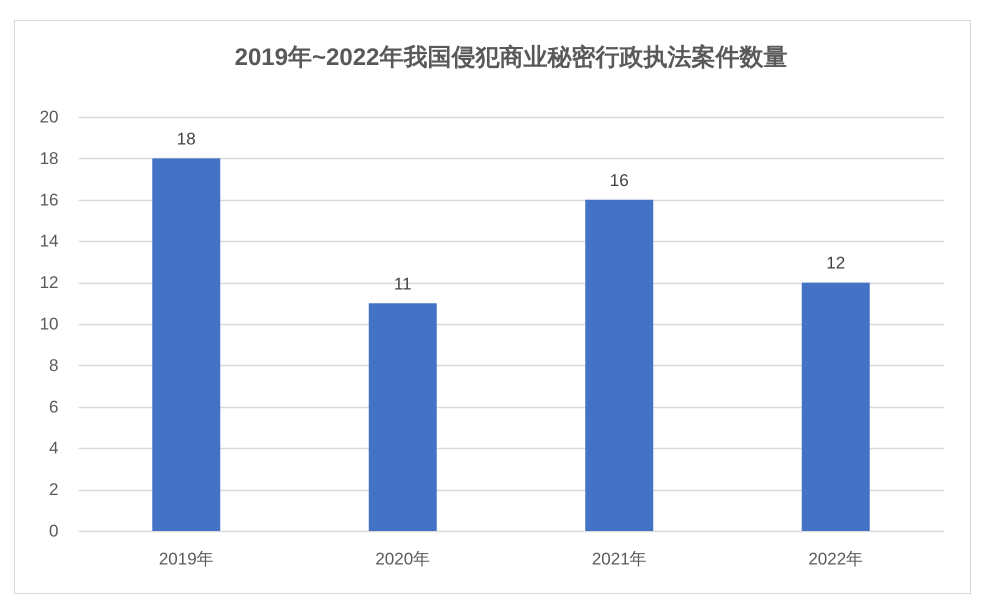 Image resolution: width=992 pixels, height=612 pixels. I want to click on y-tick-label: 0, so click(53, 531).